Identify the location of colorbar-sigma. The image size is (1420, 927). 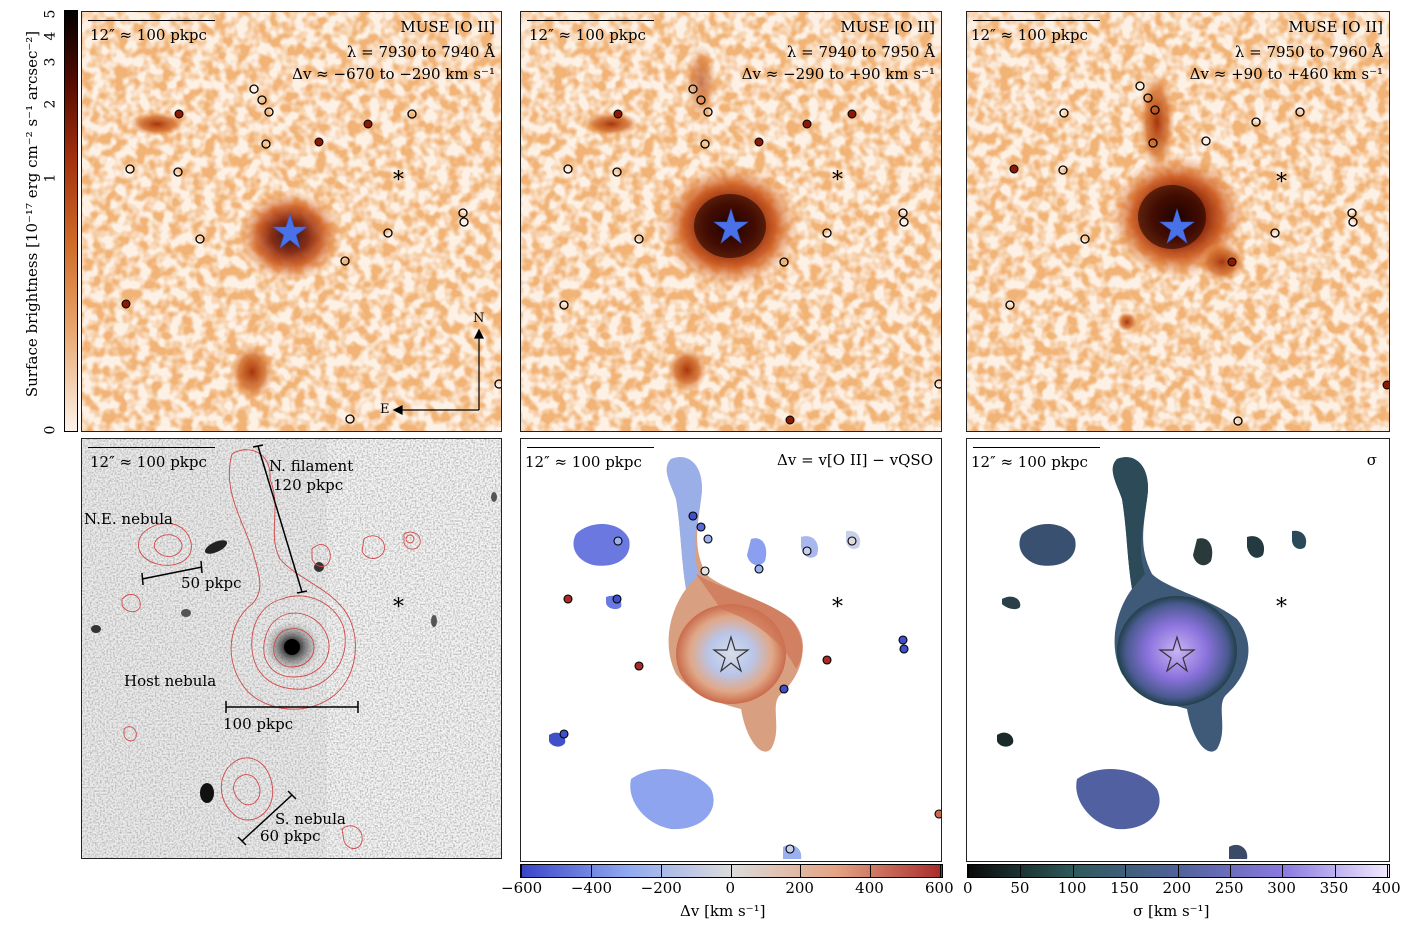
(1178, 871).